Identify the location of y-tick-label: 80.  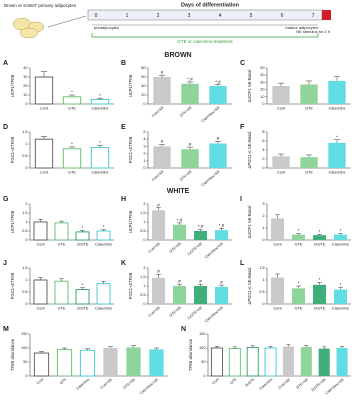
(143, 68).